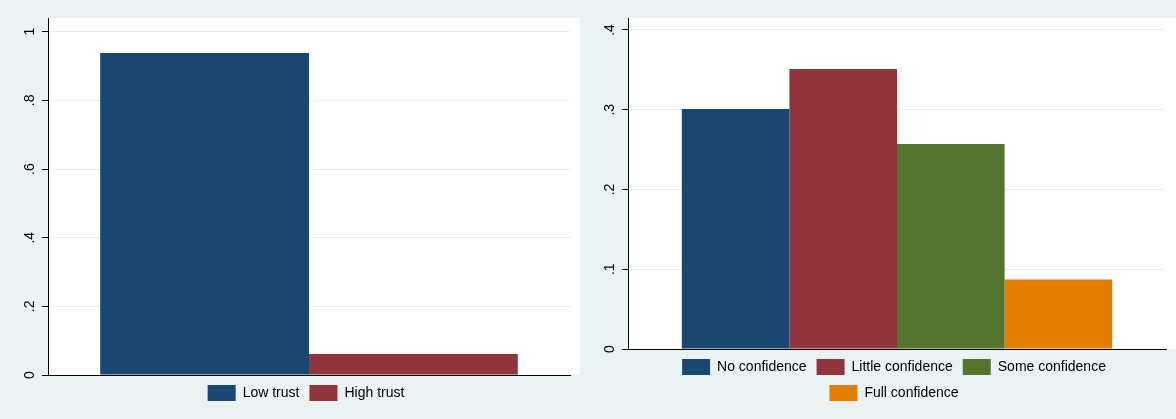  I want to click on legend-label: Full confidence, so click(911, 391).